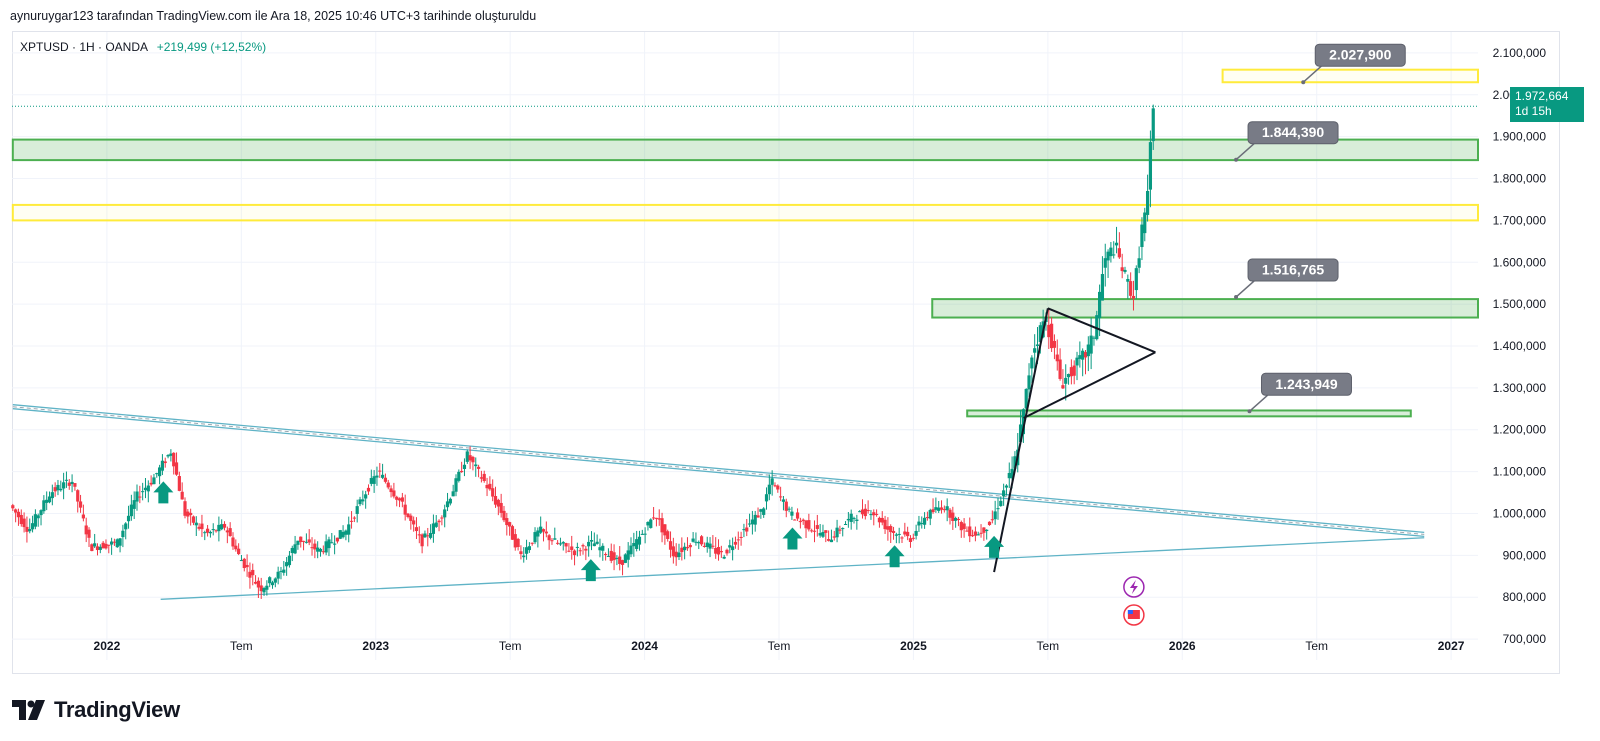  Describe the element at coordinates (1451, 646) in the screenshot. I see `x-axis-label: 2027` at that location.